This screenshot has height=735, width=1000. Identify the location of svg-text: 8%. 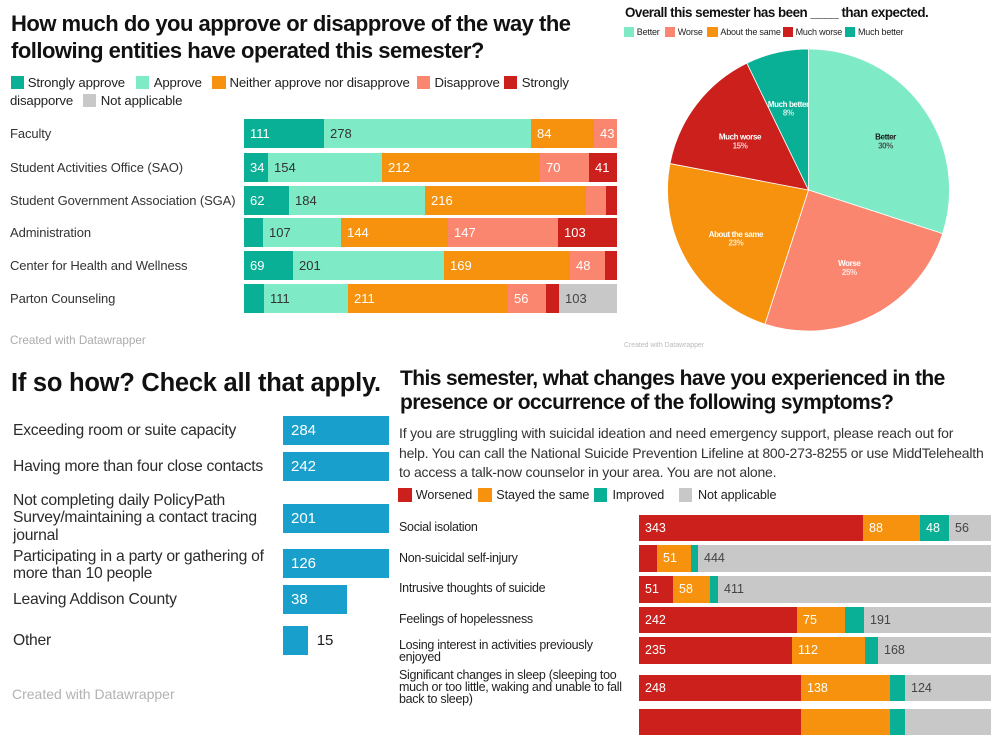
(788, 113).